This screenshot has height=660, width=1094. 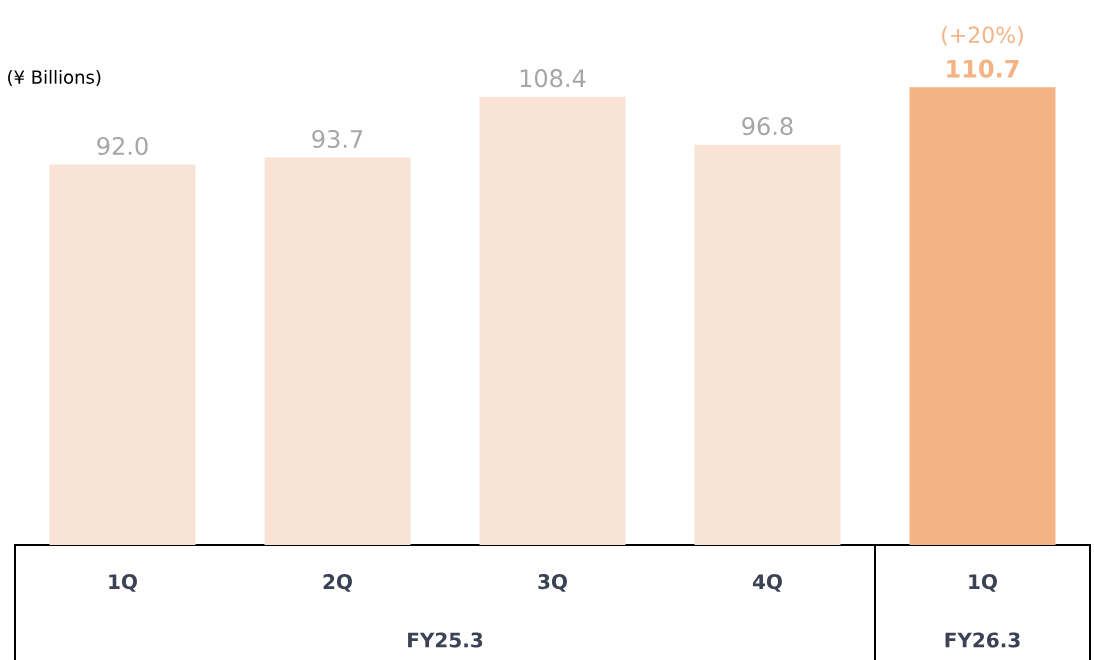 I want to click on x-tick-label: 3Q, so click(x=552, y=583).